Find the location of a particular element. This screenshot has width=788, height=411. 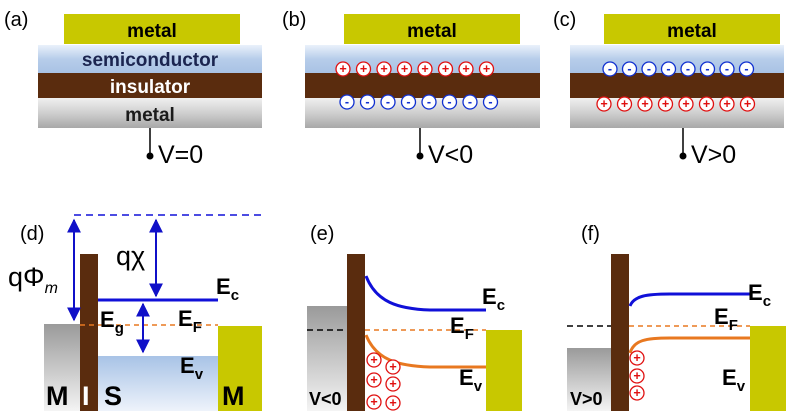

panel-b: (b) metal + + + + + + + + - - - - - - - - V<0 is located at coordinates (411, 89).